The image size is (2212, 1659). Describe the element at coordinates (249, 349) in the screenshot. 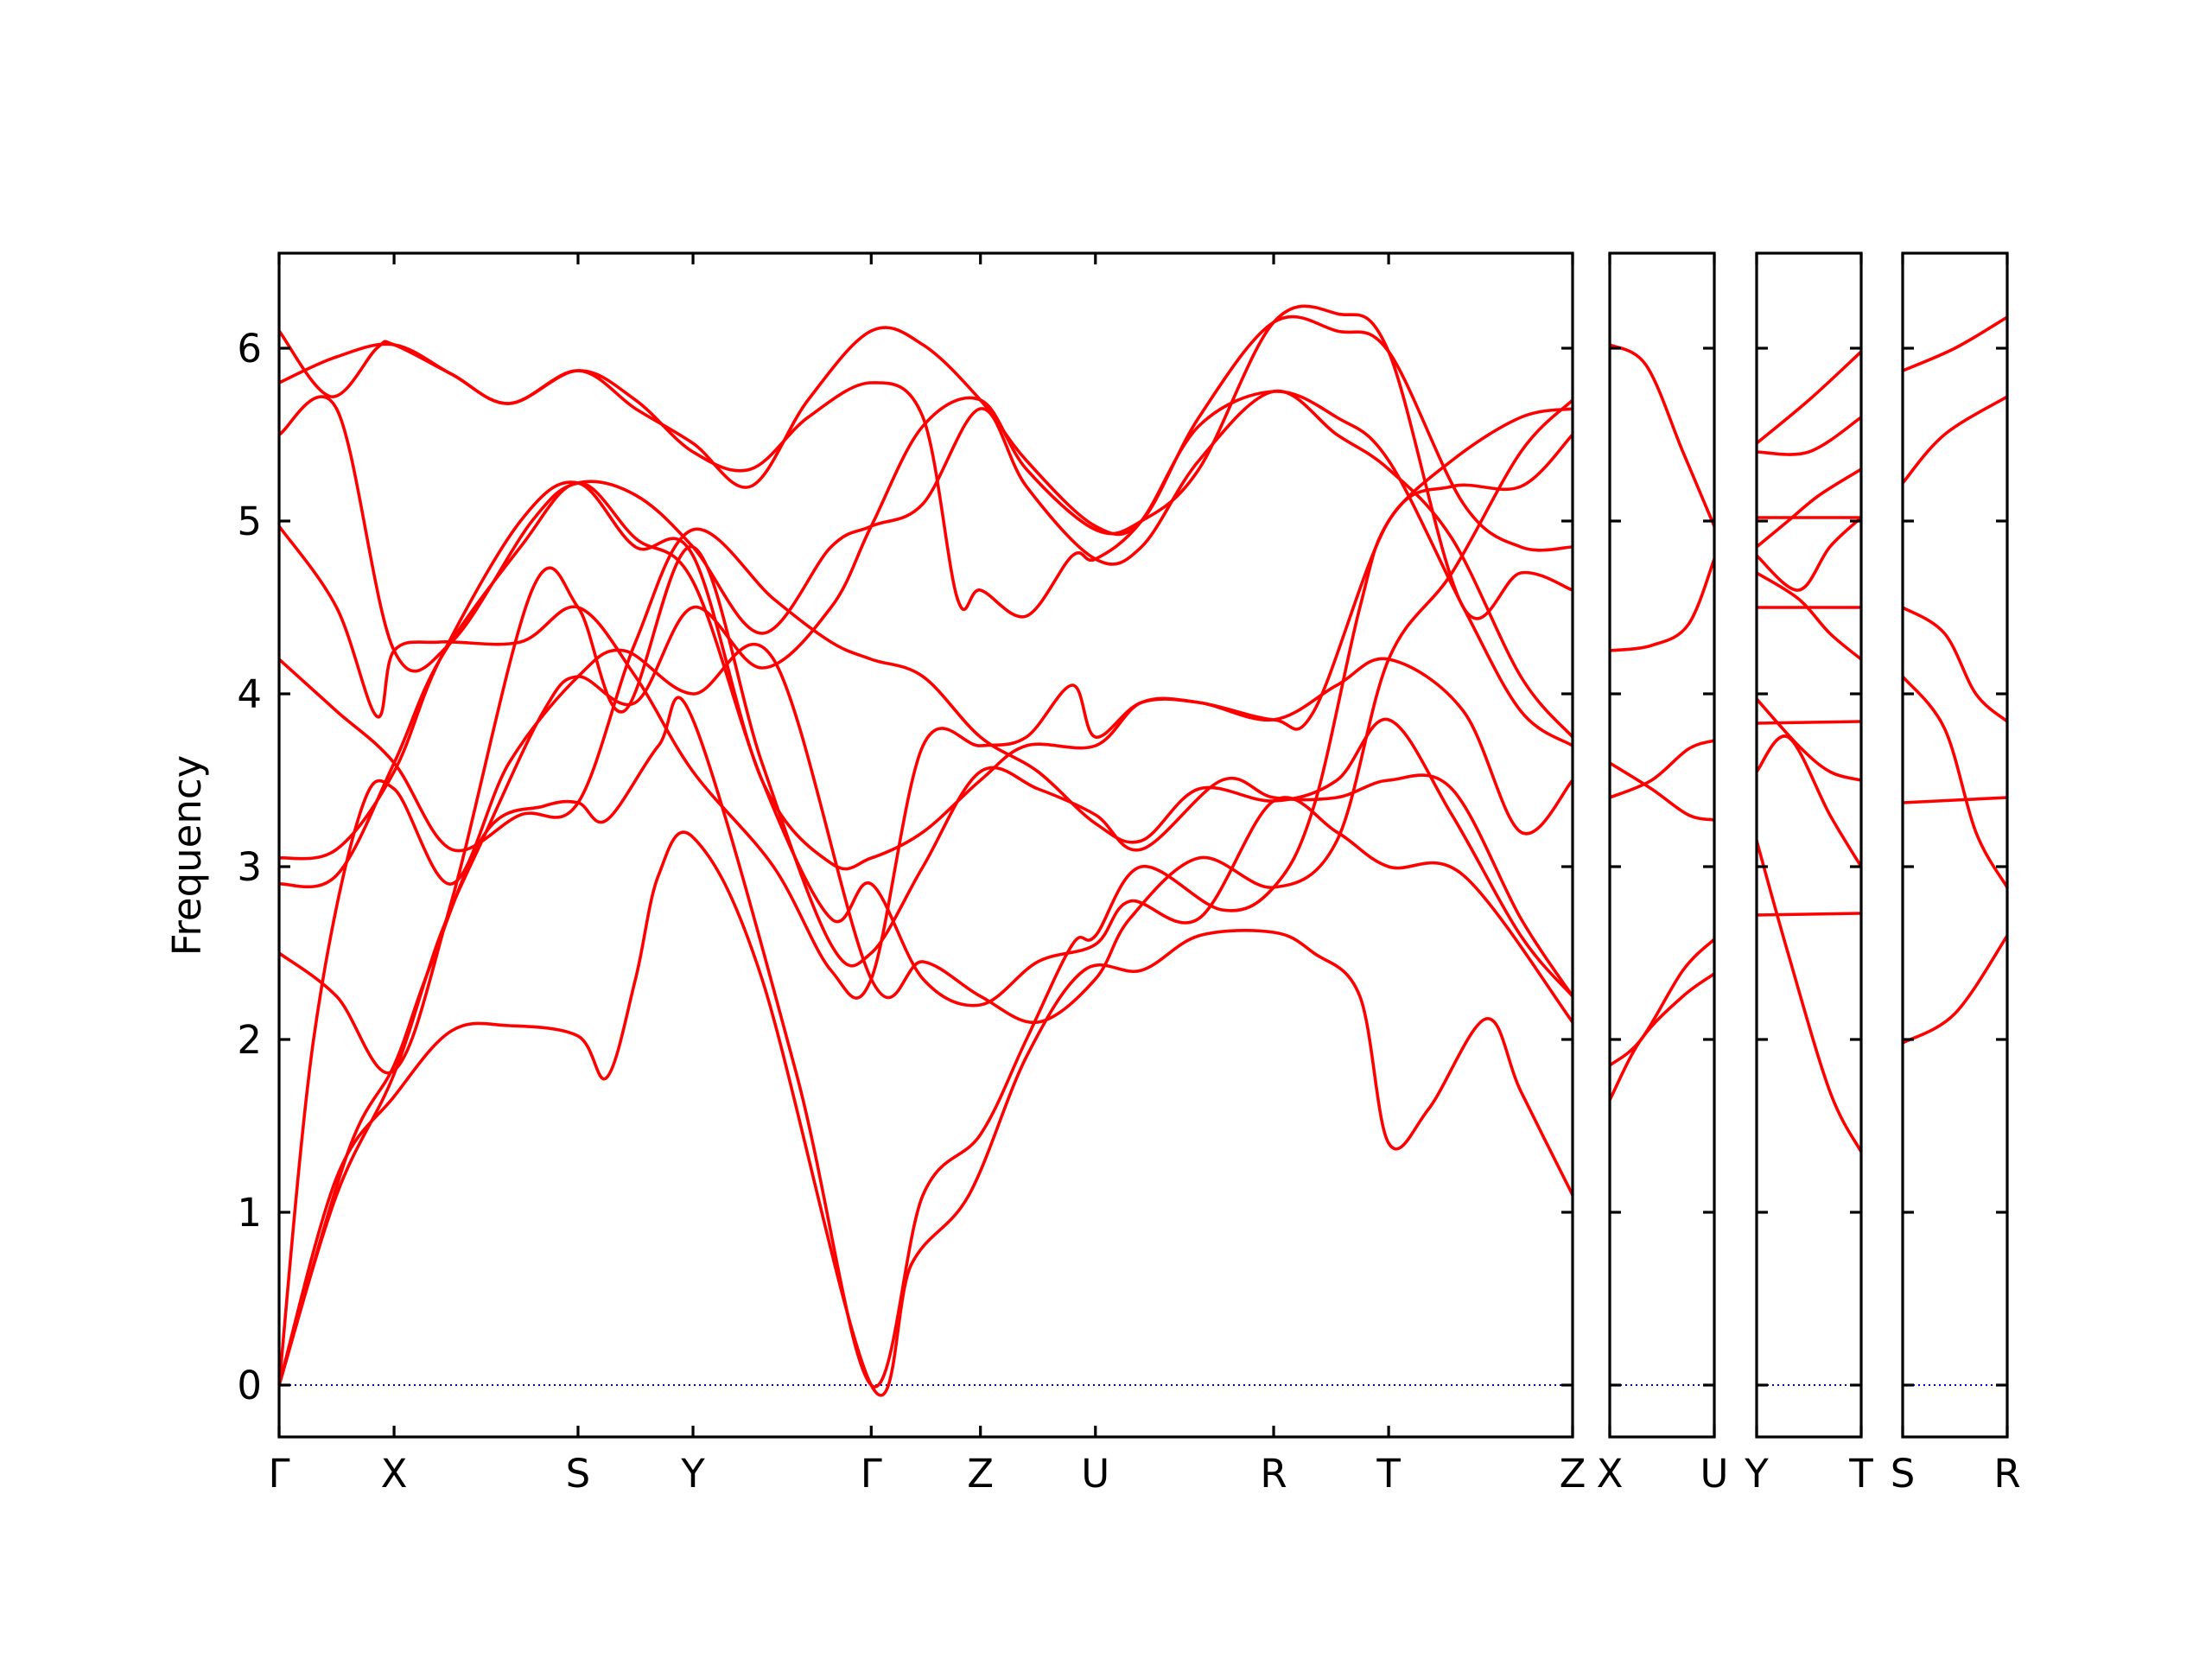

I see `y-tick-label: 6` at that location.